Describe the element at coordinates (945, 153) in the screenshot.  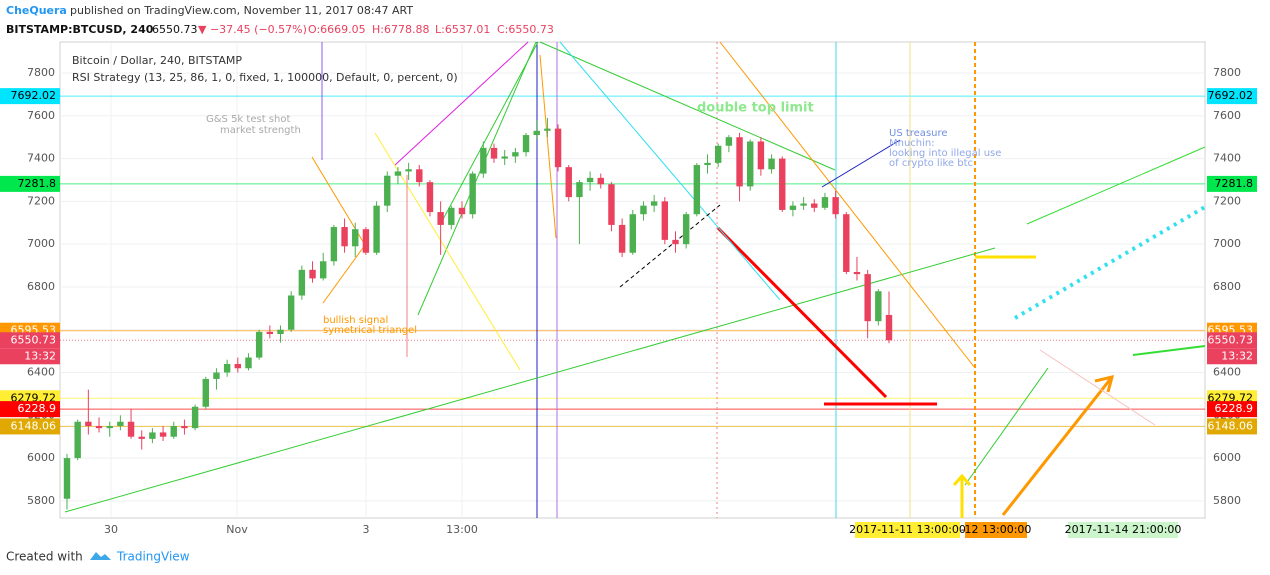
I see `annotation: looking into illegal use` at that location.